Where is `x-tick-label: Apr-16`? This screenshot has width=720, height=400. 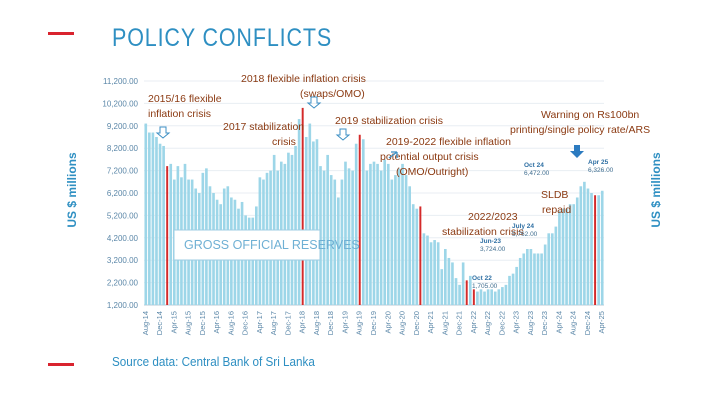 x-tick-label: Apr-16 is located at coordinates (216, 322).